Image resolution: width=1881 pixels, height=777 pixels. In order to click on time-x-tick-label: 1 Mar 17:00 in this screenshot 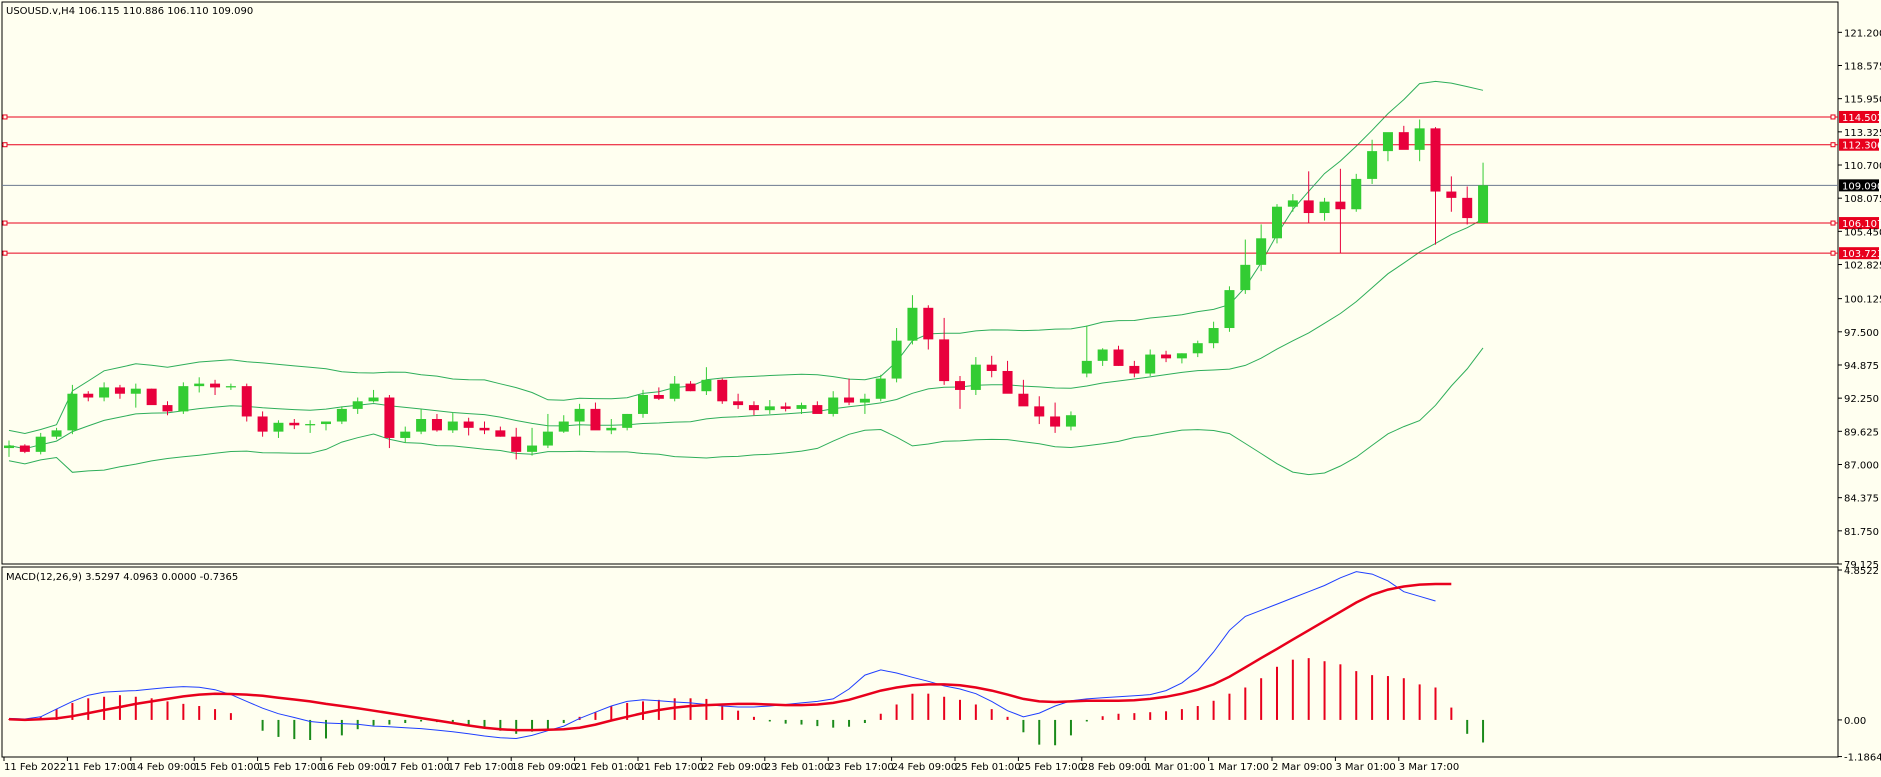, I will do `click(1239, 767)`.